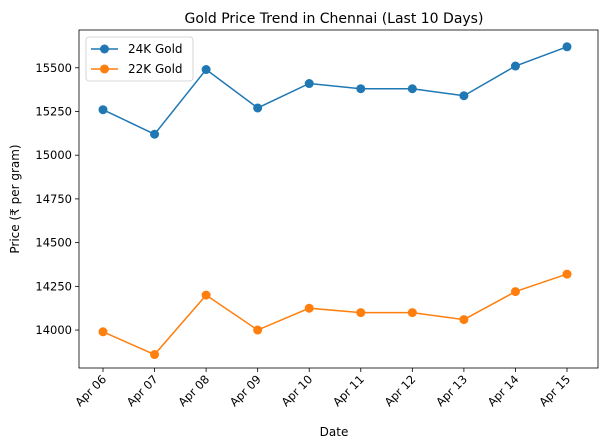  Describe the element at coordinates (245, 390) in the screenshot. I see `x-tick-label: Apr 09` at that location.